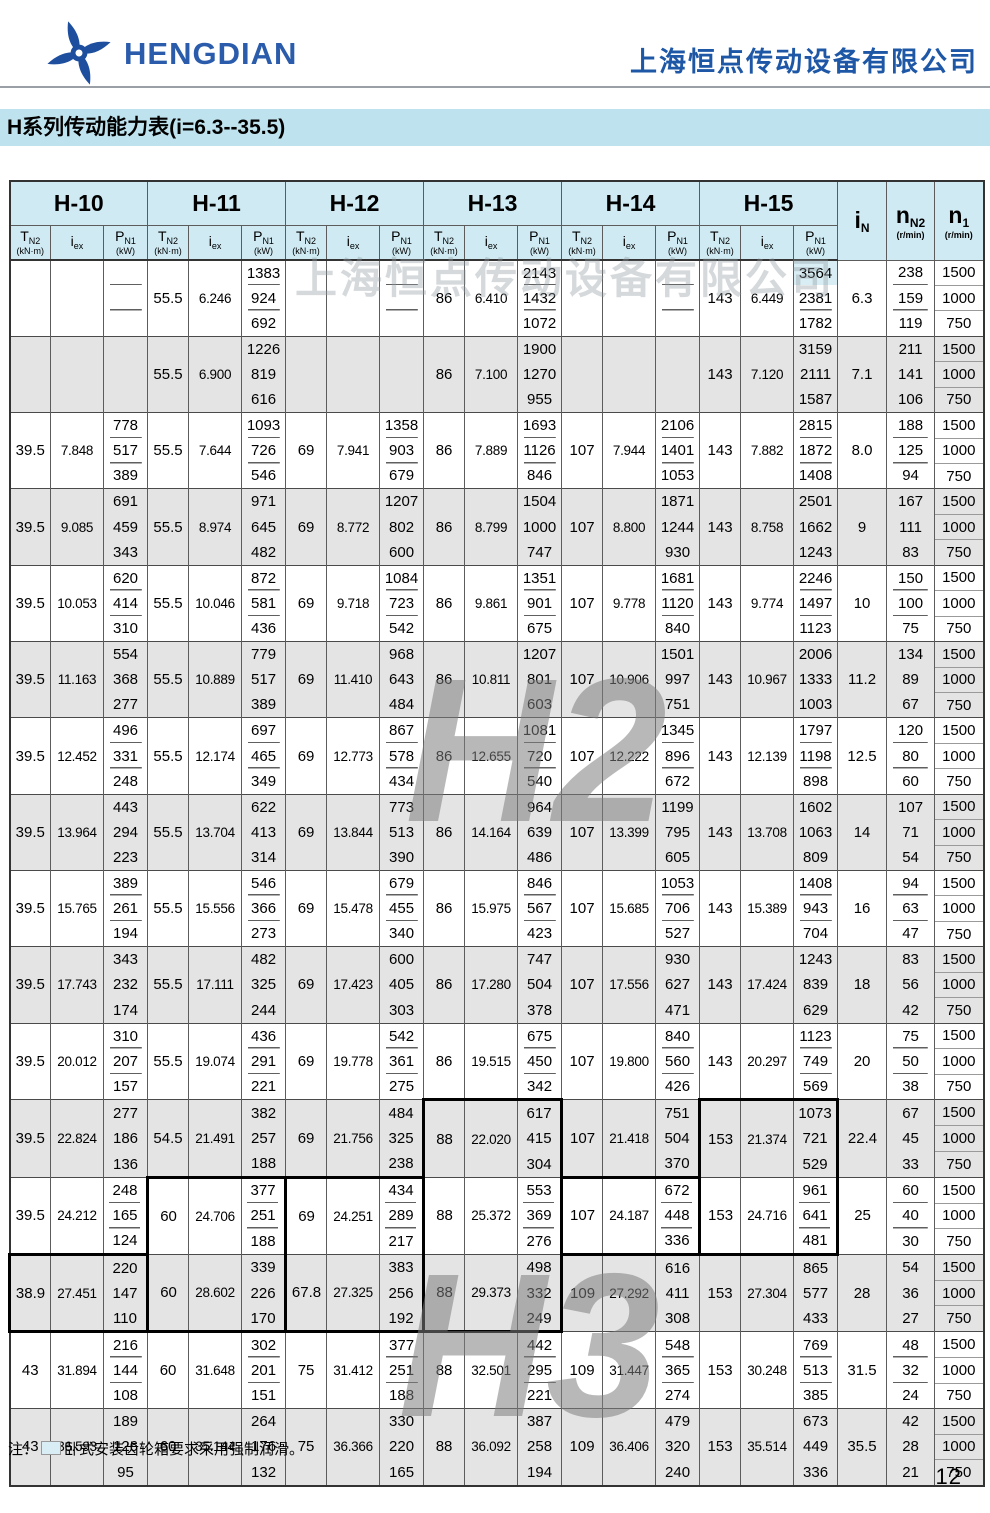  I want to click on iex-value: 21.491, so click(215, 1138).